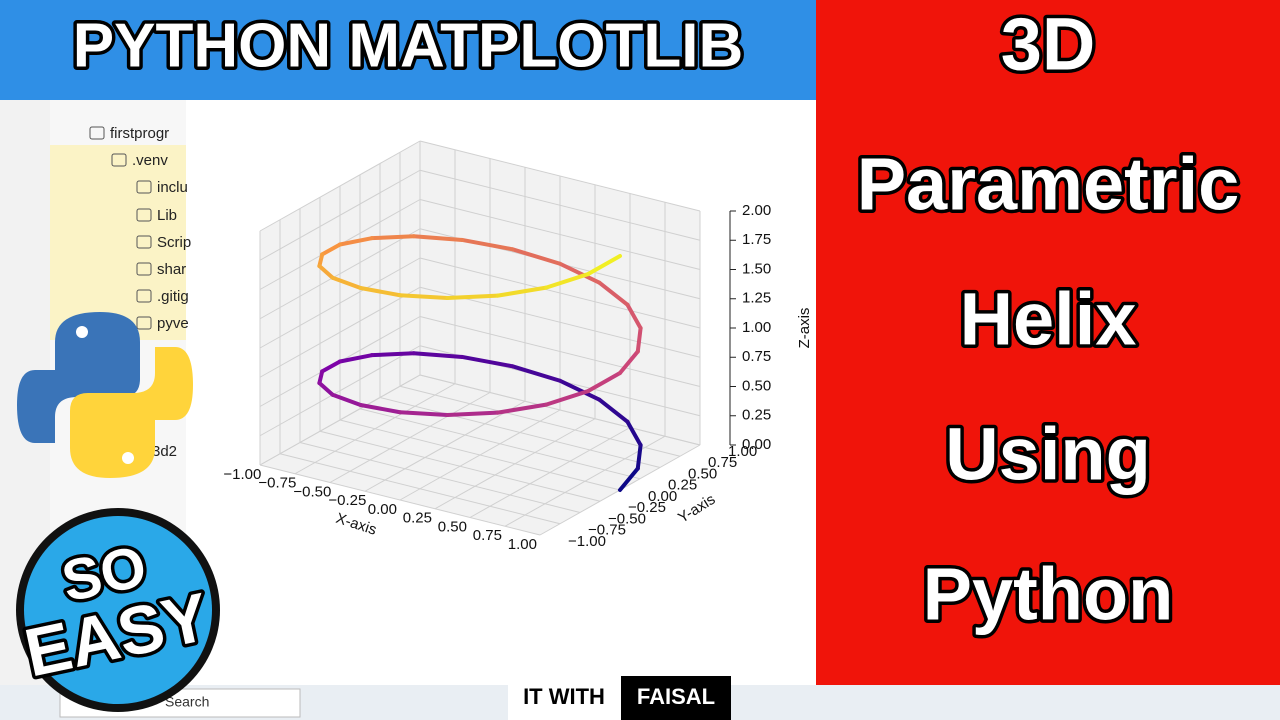 Image resolution: width=1280 pixels, height=720 pixels. What do you see at coordinates (118, 242) in the screenshot?
I see `tree-highlight` at bounding box center [118, 242].